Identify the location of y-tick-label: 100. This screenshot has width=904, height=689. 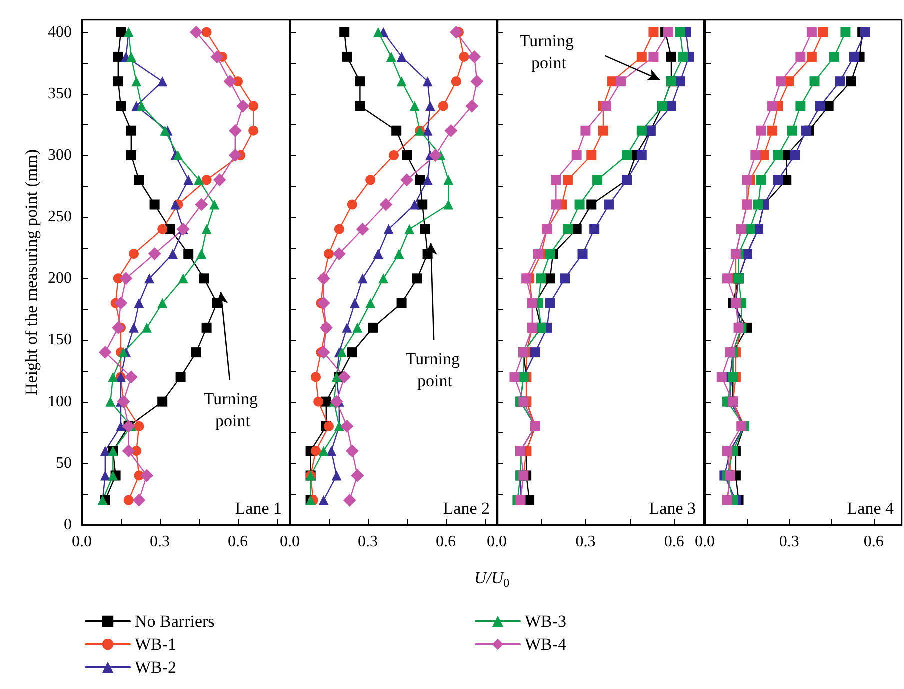
(60, 401).